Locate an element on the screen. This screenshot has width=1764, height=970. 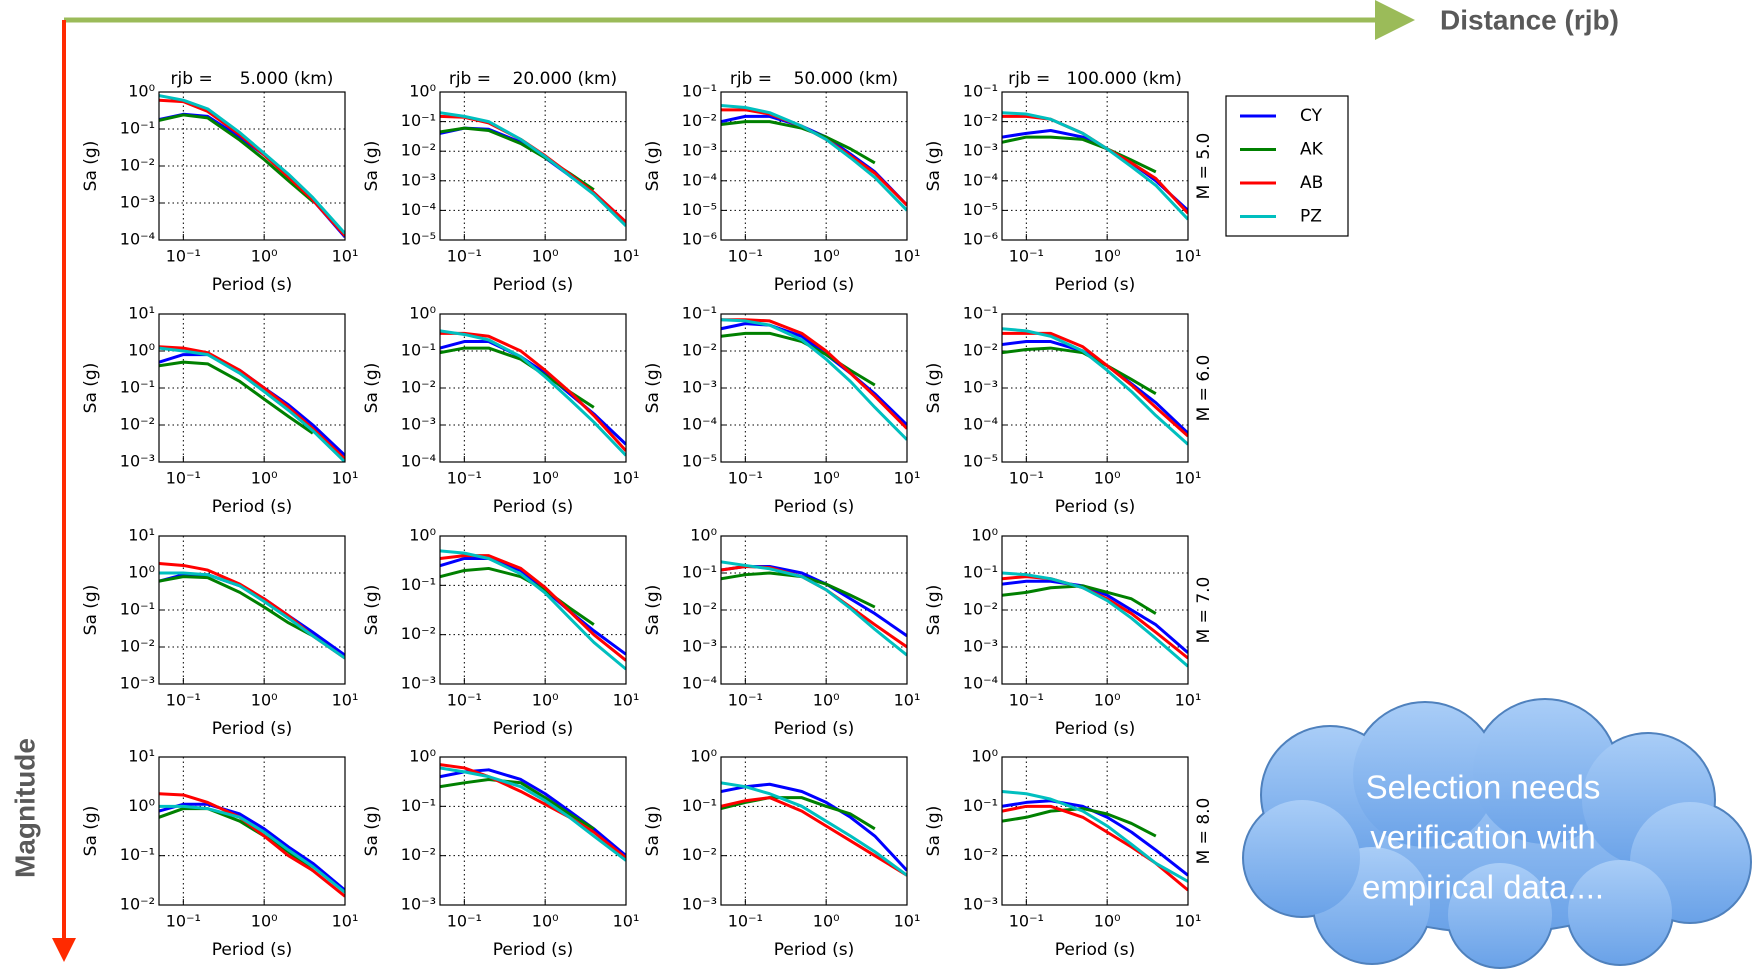
legend-label: PZ is located at coordinates (1311, 217).